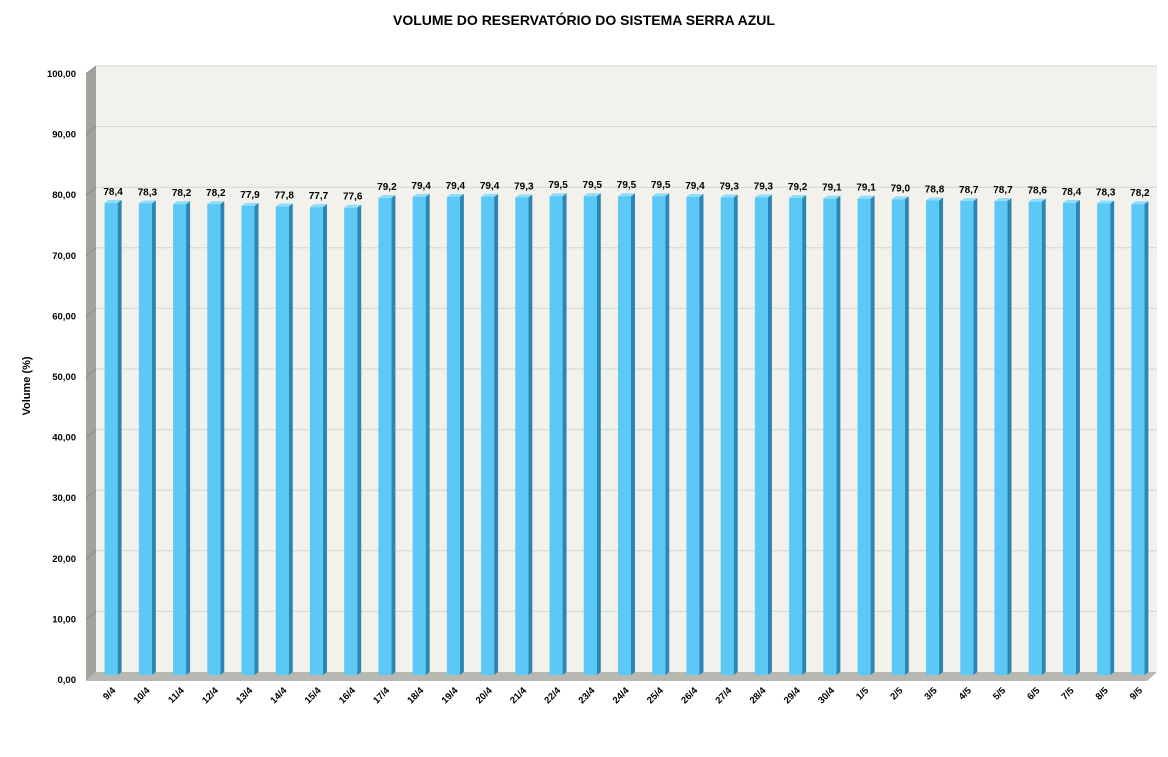  Describe the element at coordinates (244, 695) in the screenshot. I see `x-tick-label: 13/4` at that location.